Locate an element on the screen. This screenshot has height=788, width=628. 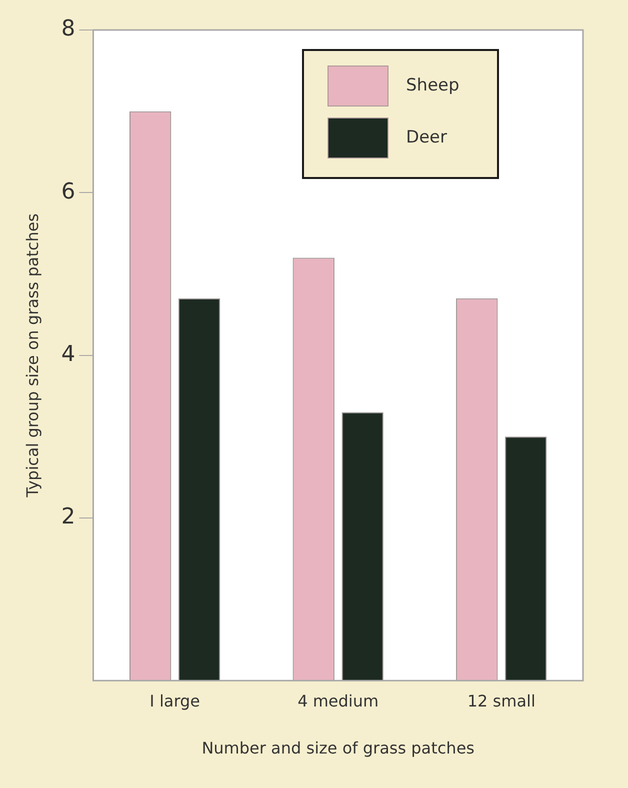
x-tick-label: 4 medium is located at coordinates (338, 700).